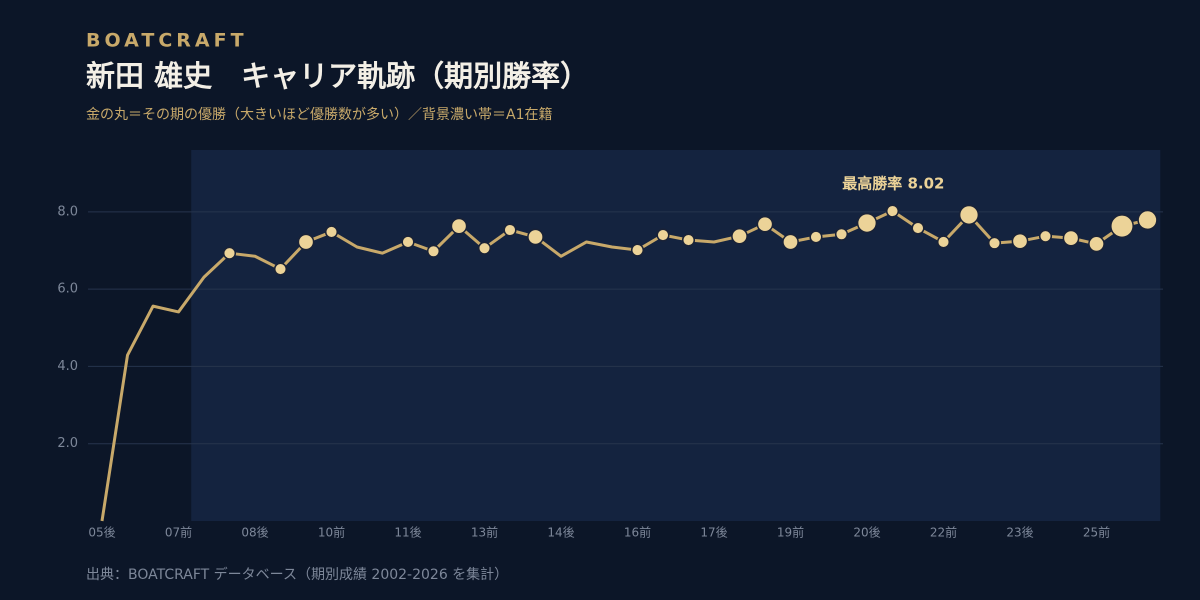 This screenshot has width=1200, height=600. Describe the element at coordinates (866, 533) in the screenshot. I see `x-tick-label: 20後` at that location.